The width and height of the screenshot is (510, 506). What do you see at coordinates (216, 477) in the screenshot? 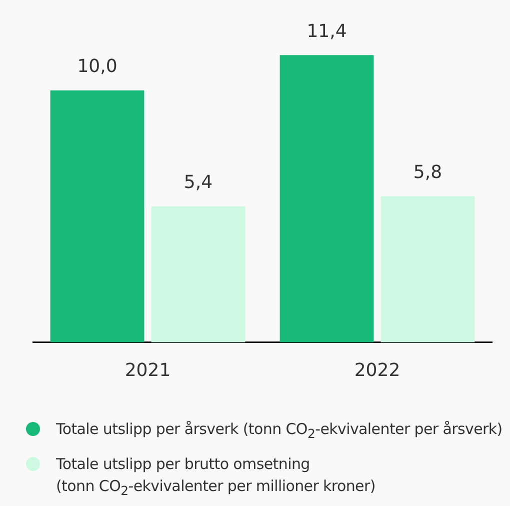
I see `legend-label: Totale utslipp per brutto omsetning (tonn CO$_{2}$-ekvivalenter per millioner kroner)` at bounding box center [216, 477].